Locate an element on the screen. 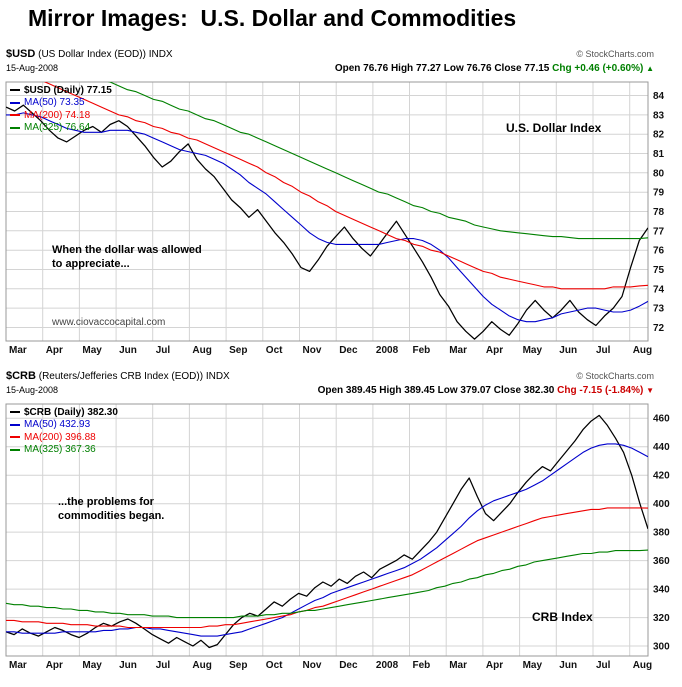  y-axis-label: 440 is located at coordinates (661, 447).